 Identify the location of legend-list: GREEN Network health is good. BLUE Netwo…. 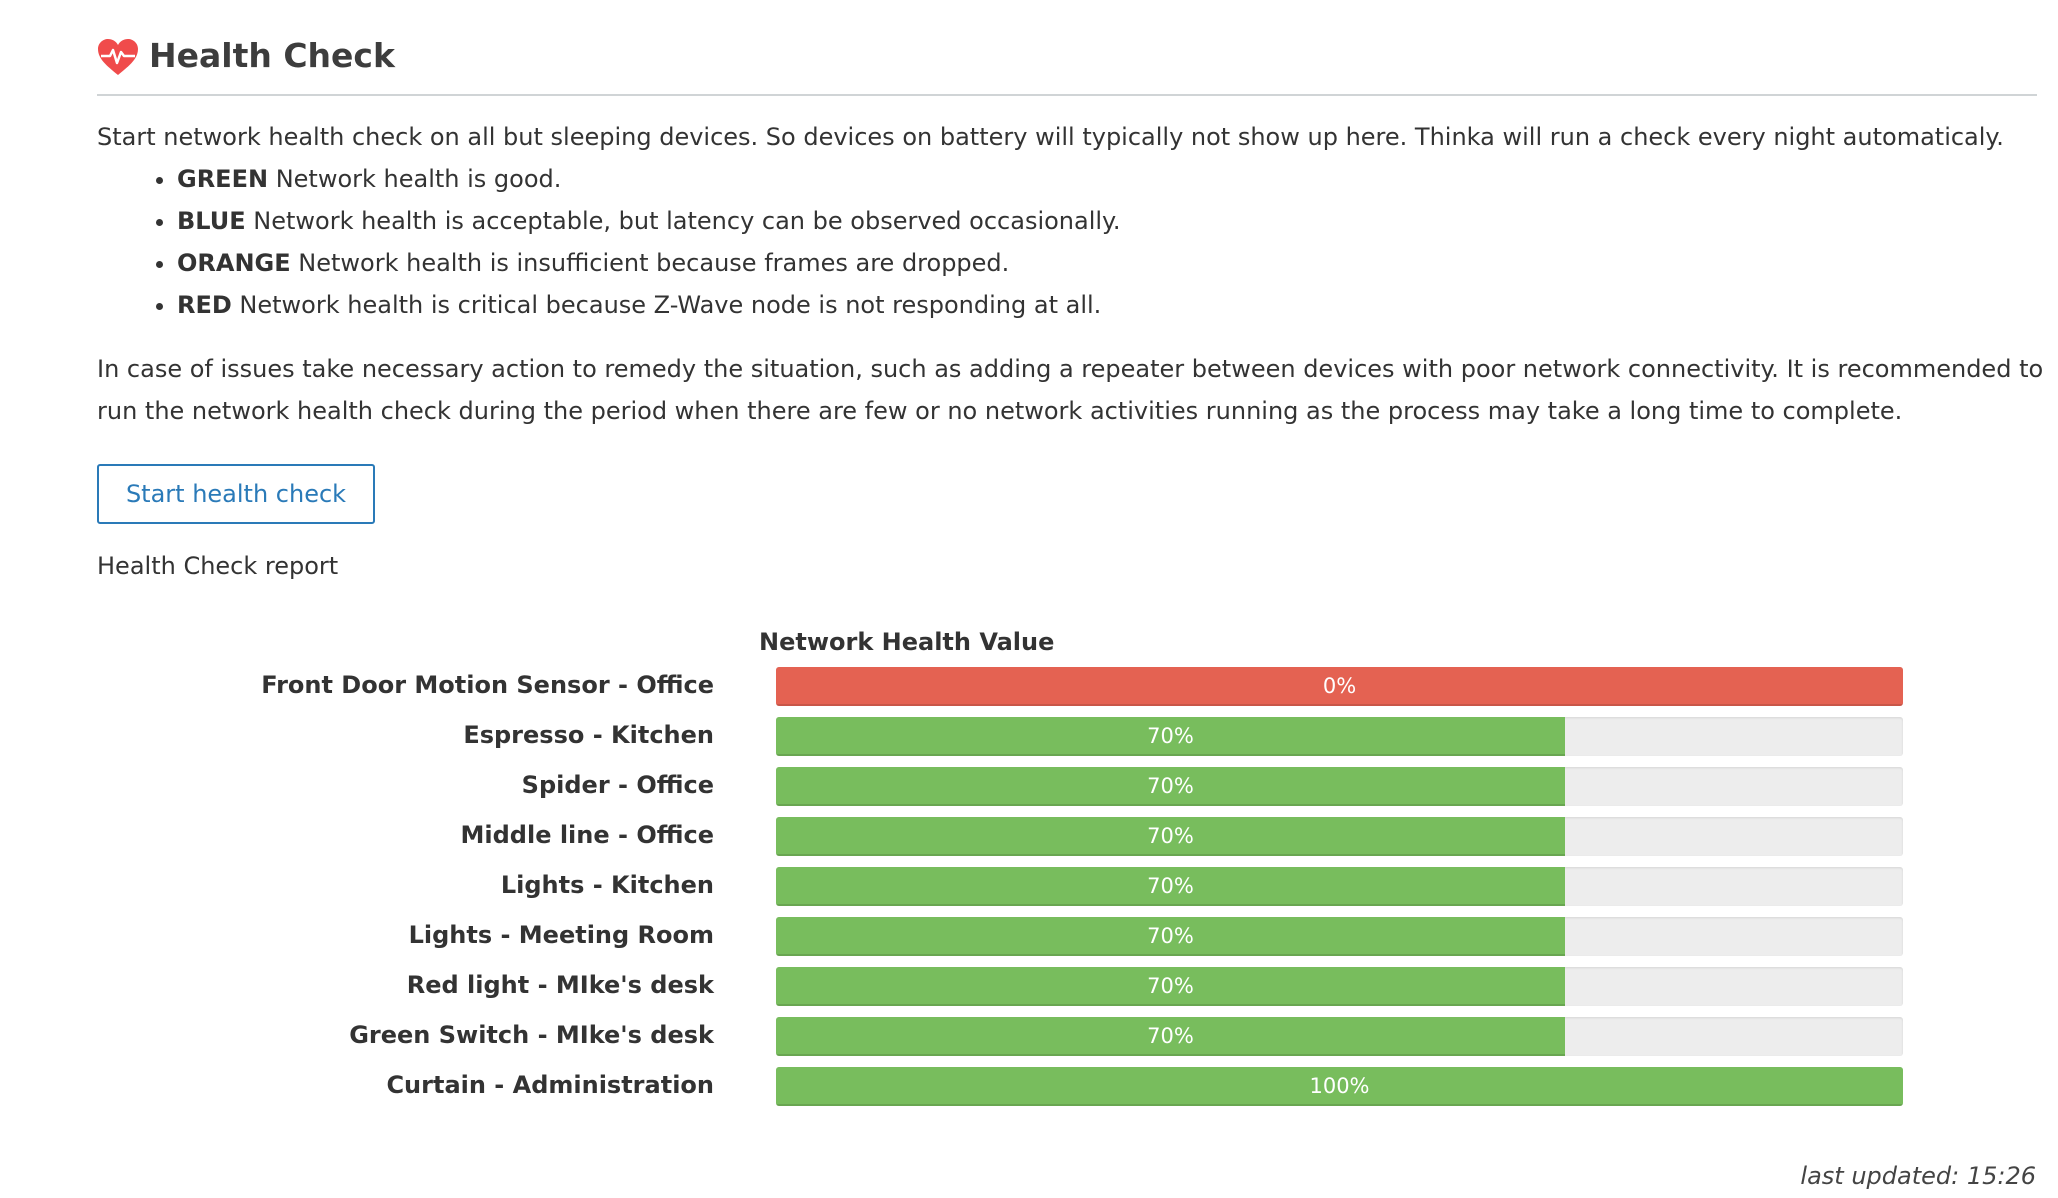
(1072, 242).